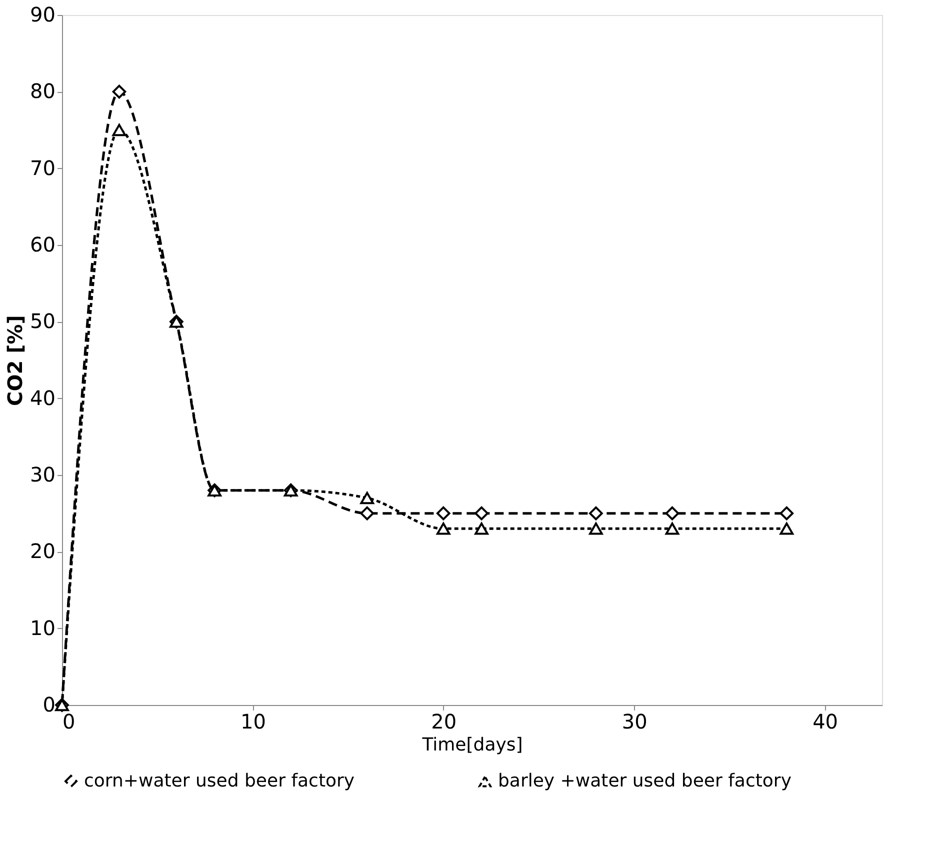  What do you see at coordinates (472, 745) in the screenshot?
I see `x-axis-title: Time[days]` at bounding box center [472, 745].